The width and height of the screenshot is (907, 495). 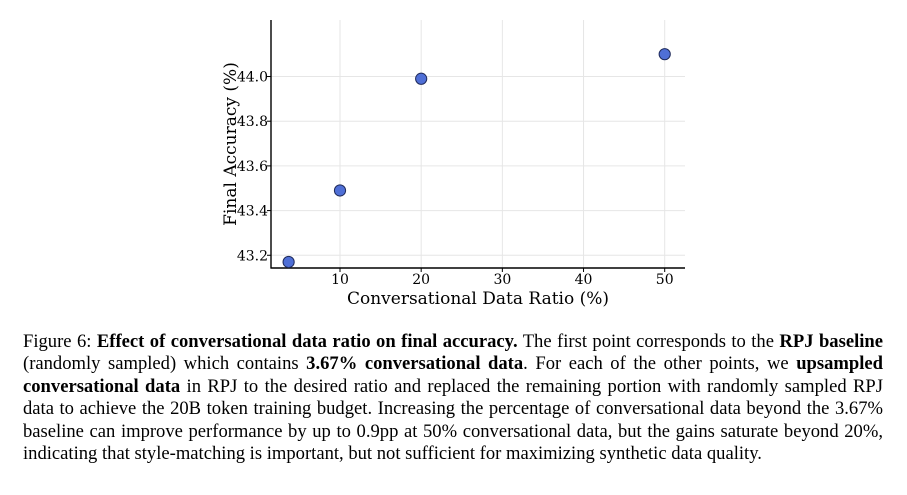 I want to click on y-axis-label: Final Accuracy (%), so click(x=231, y=144).